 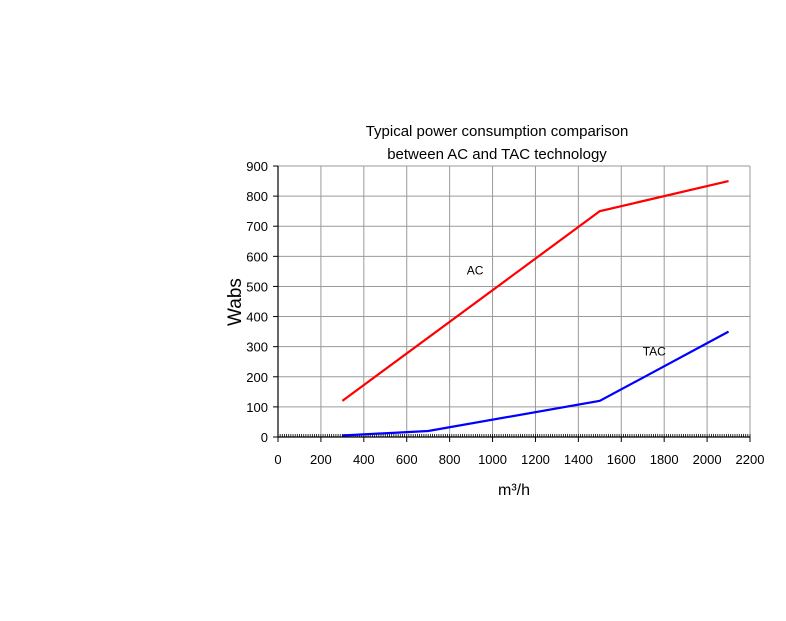 What do you see at coordinates (257, 166) in the screenshot?
I see `y-tick-label: 900` at bounding box center [257, 166].